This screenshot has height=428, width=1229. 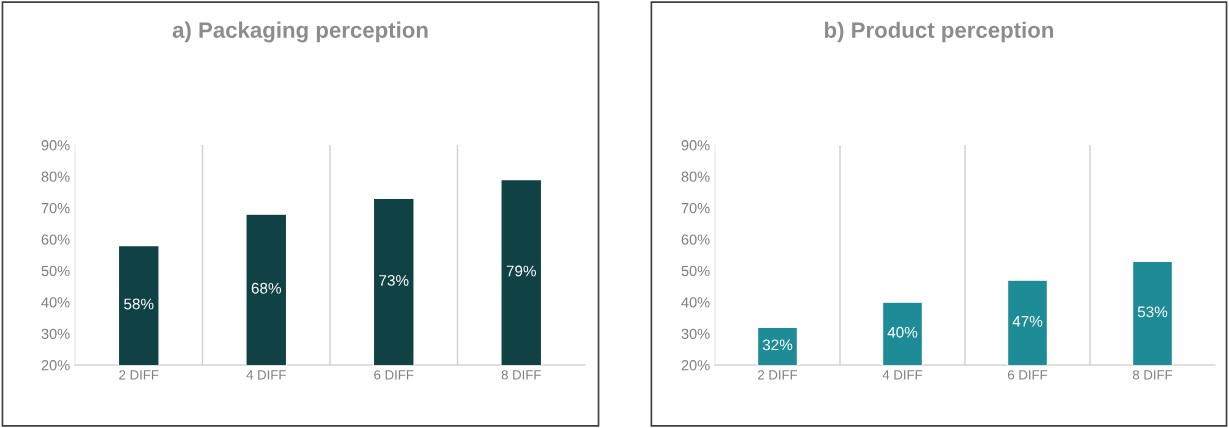 I want to click on data-label: 79%, so click(x=521, y=271).